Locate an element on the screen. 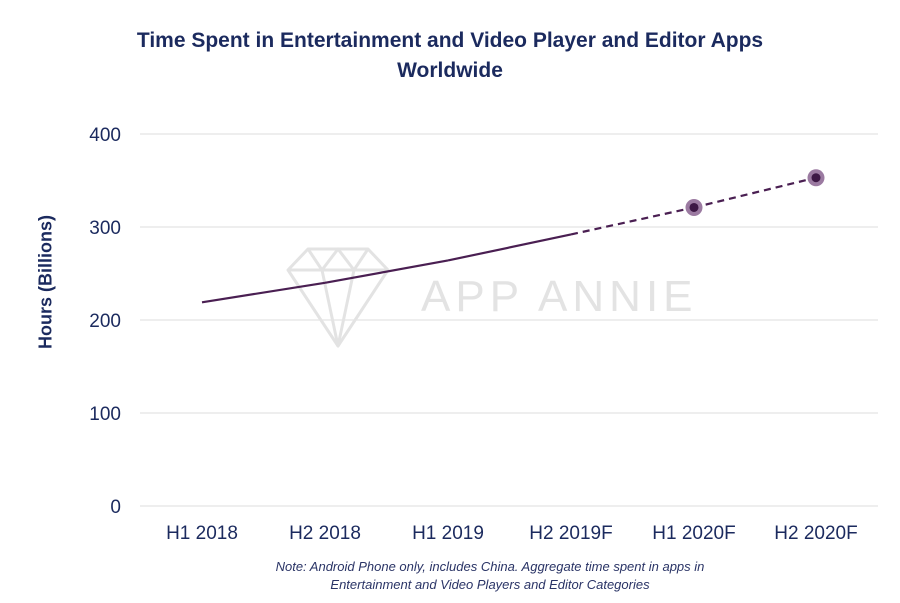 The image size is (900, 603). x-tick-label: H2 2018 is located at coordinates (325, 533).